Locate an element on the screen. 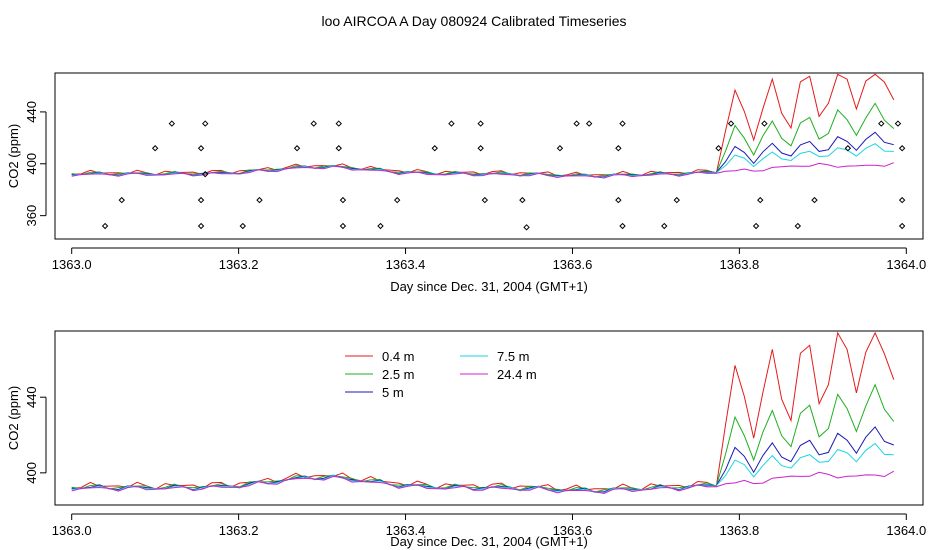 This screenshot has height=550, width=950. bottom-y-axis-label: CO2 (ppm) is located at coordinates (13, 418).